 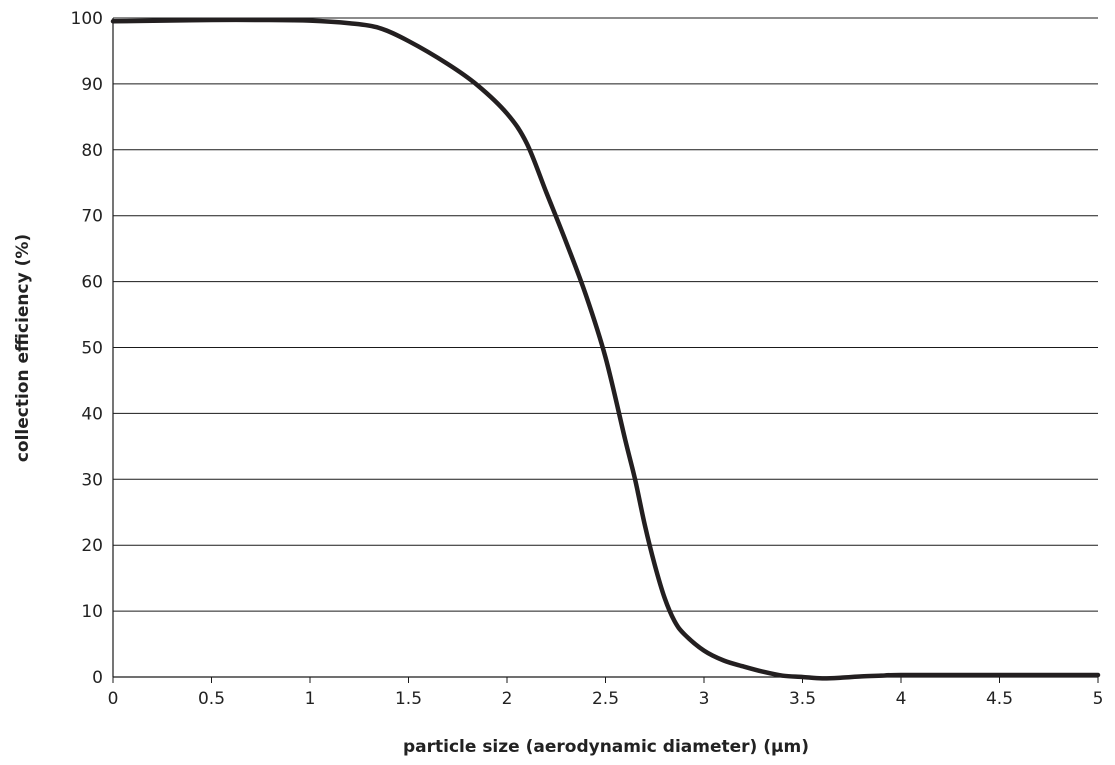 I want to click on x-tick-label: 4.5, so click(x=999, y=699).